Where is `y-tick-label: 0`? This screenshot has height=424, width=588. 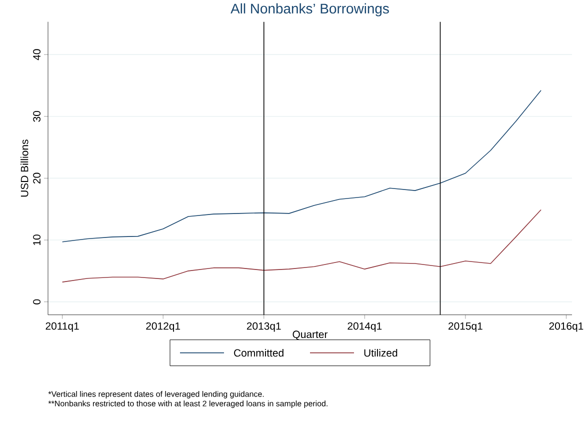
y-tick-label: 0 is located at coordinates (36, 301).